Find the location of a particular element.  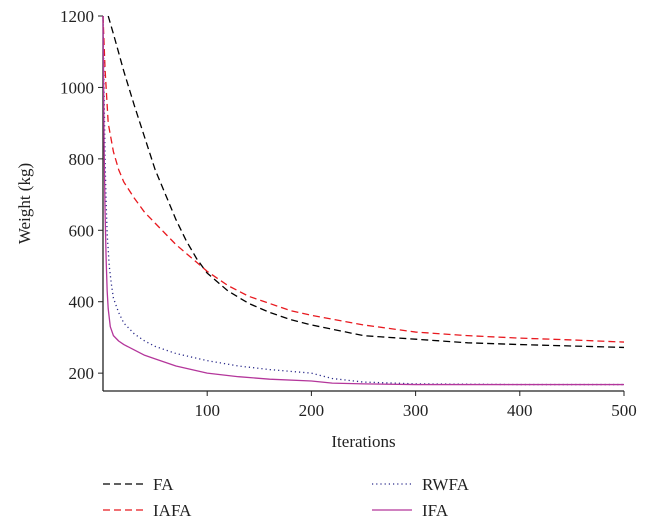

x-tick-label: 500 is located at coordinates (624, 410).